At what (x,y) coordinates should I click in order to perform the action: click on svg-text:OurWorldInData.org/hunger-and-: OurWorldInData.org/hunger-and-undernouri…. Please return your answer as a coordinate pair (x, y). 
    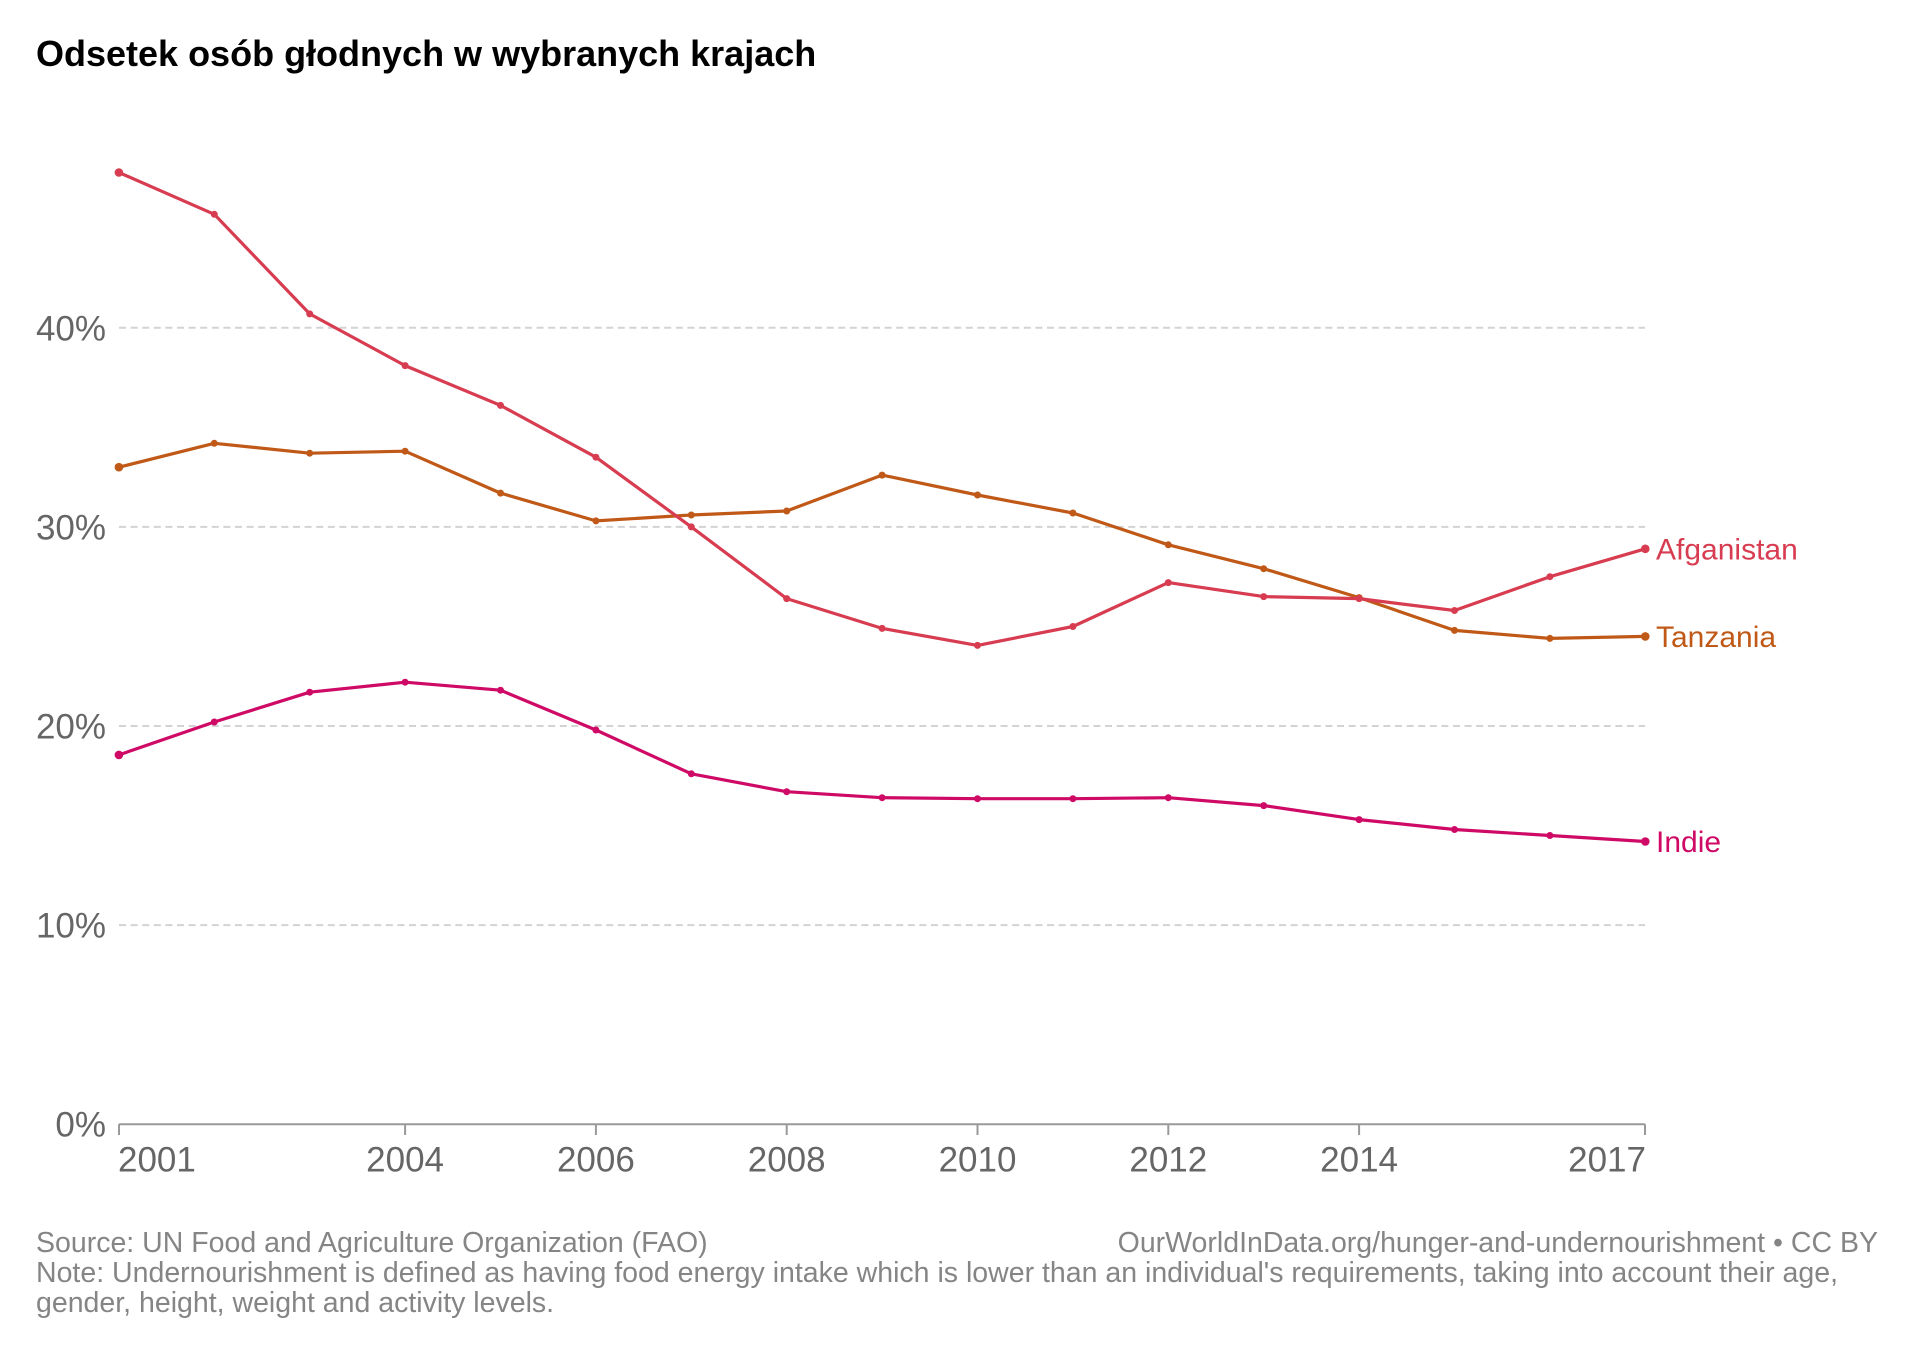
    Looking at the image, I should click on (1498, 1243).